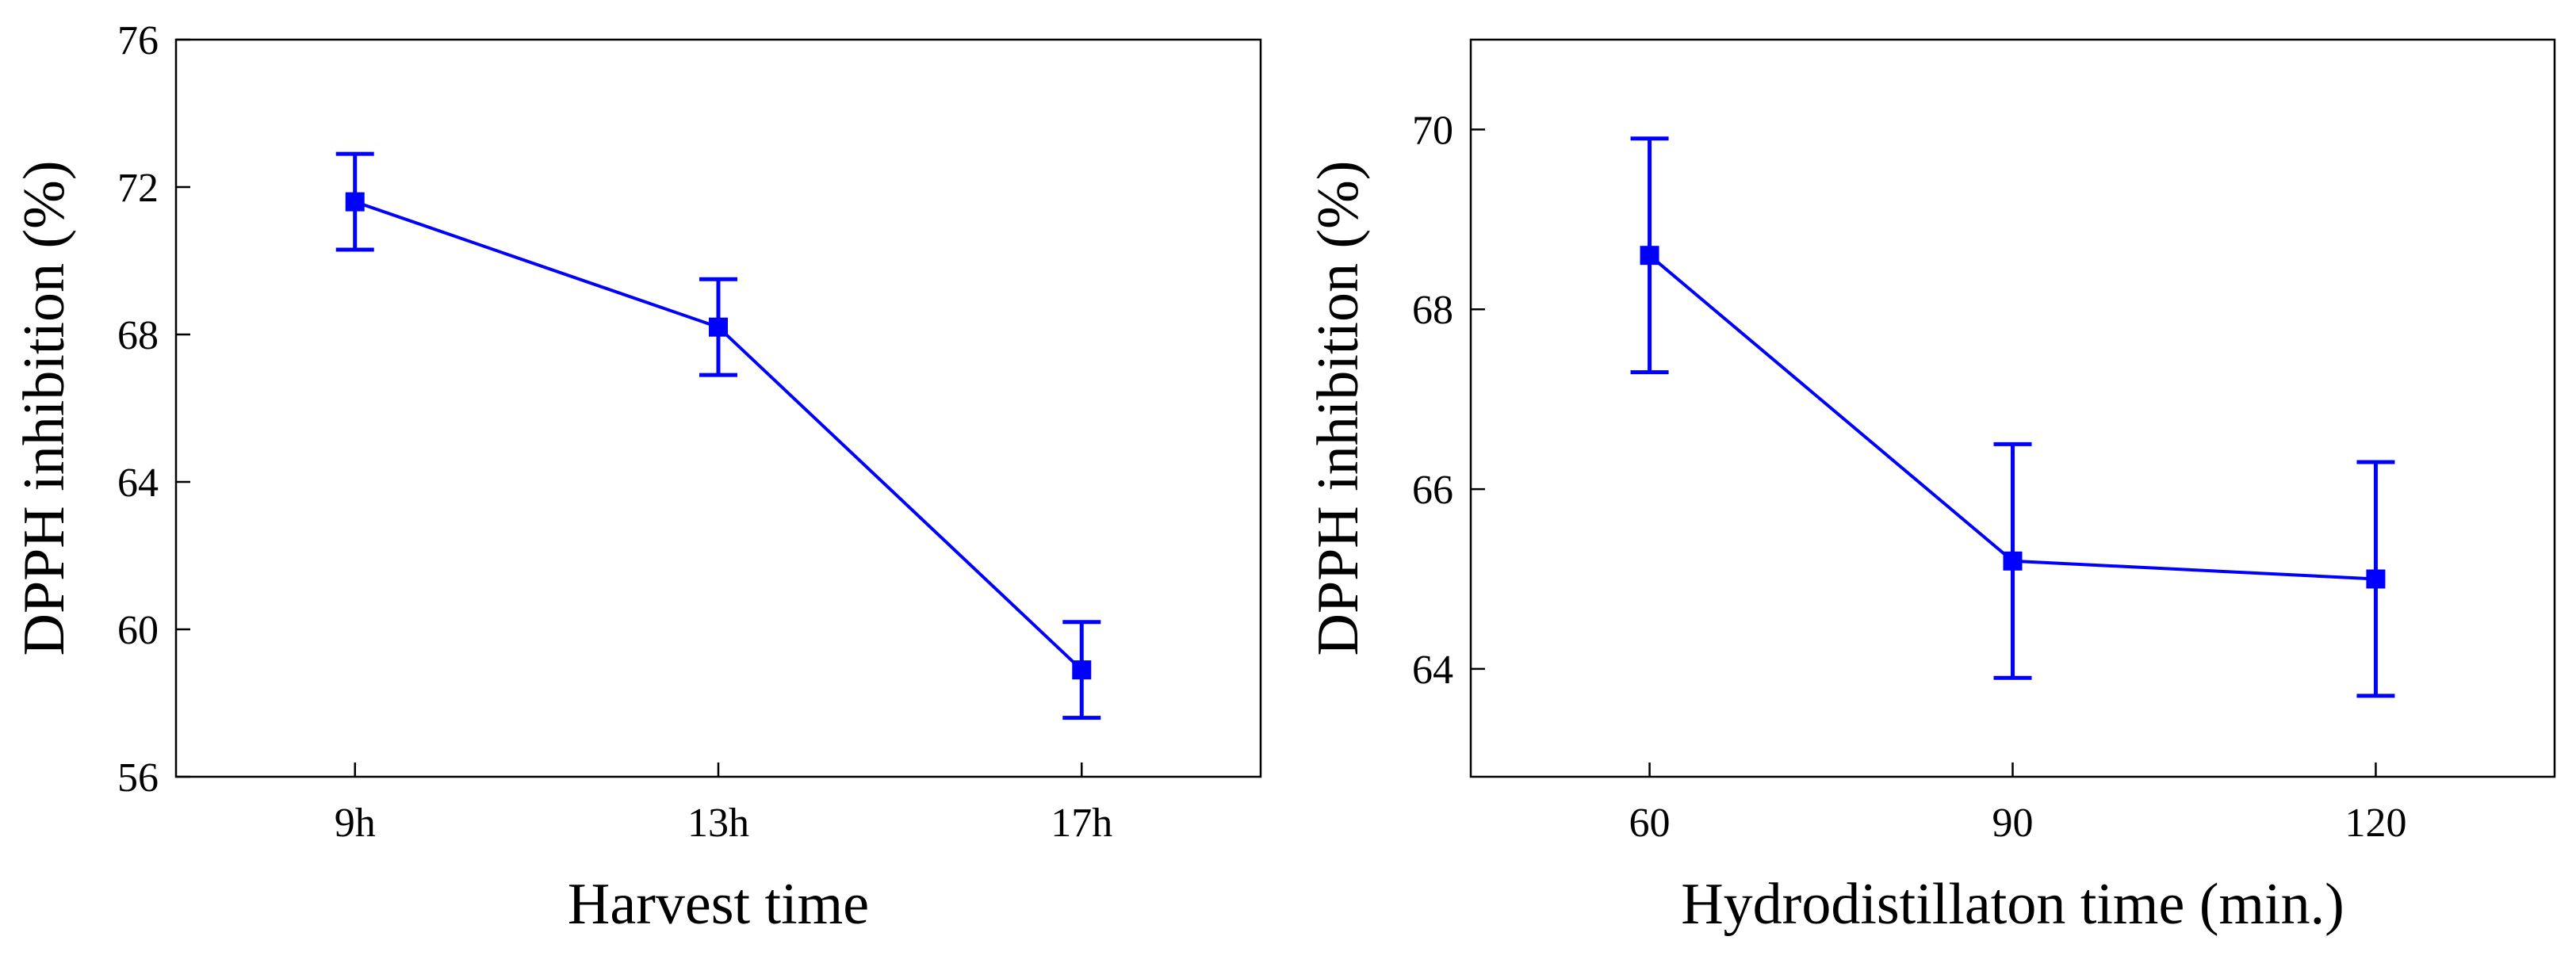 This screenshot has width=2576, height=967. I want to click on x-axis-title: Hydrodistillaton time (min.), so click(2012, 904).